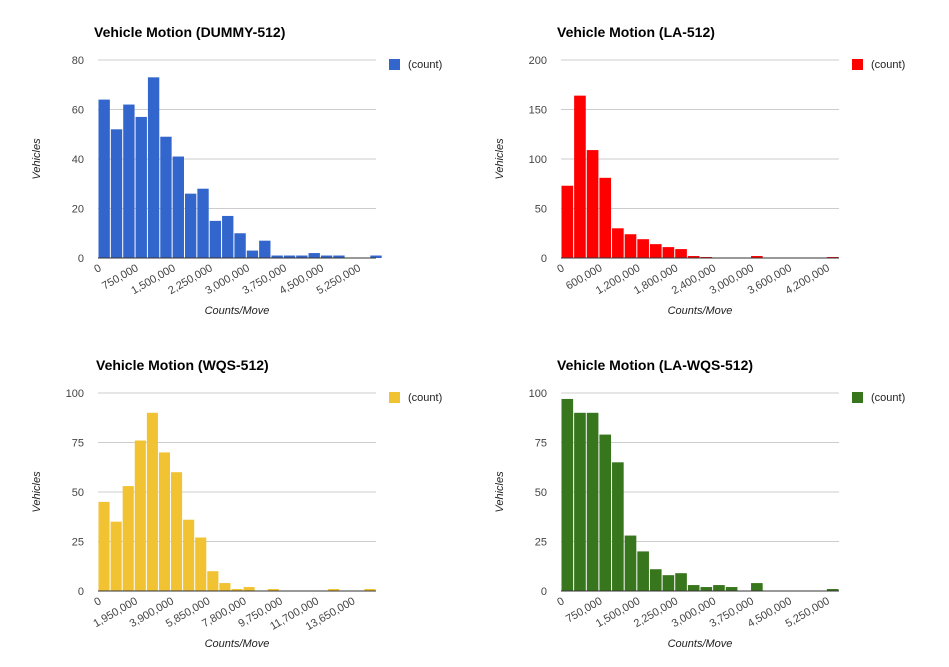 The width and height of the screenshot is (949, 667). What do you see at coordinates (78, 444) in the screenshot?
I see `y-tick-label: 75` at bounding box center [78, 444].